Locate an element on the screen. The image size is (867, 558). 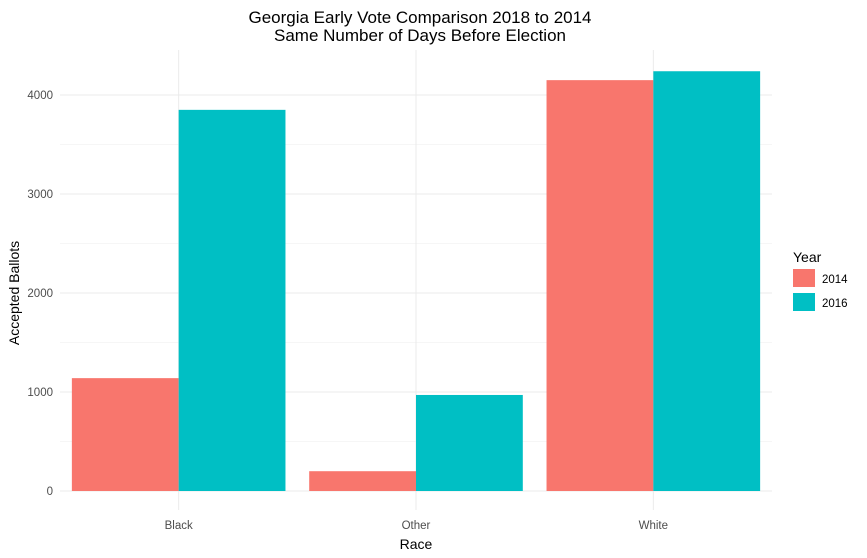
y-axis-ticks: 0 1000 2000 3000 4000 is located at coordinates (40, 294).